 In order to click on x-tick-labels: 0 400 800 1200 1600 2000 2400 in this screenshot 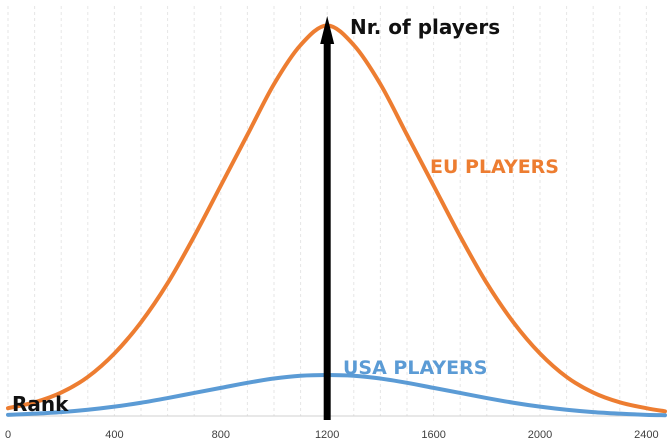, I will do `click(332, 435)`.